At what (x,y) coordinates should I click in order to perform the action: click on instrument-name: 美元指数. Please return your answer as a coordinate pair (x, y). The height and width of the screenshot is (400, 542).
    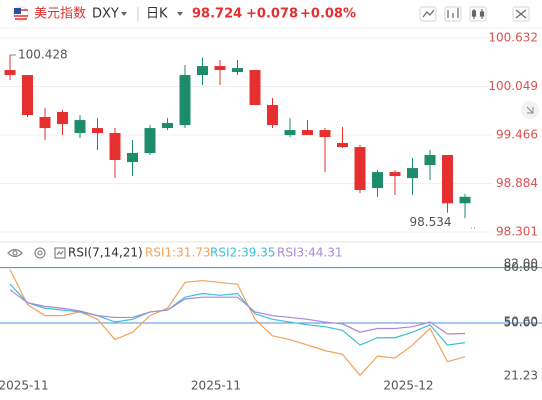
    Looking at the image, I should click on (60, 14).